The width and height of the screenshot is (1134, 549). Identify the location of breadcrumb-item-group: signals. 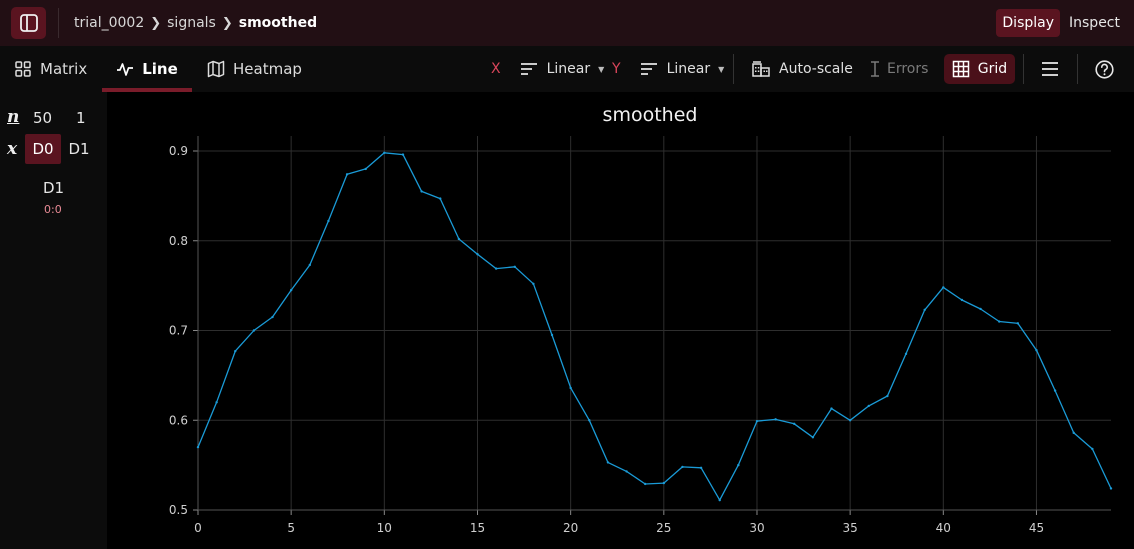
(191, 23).